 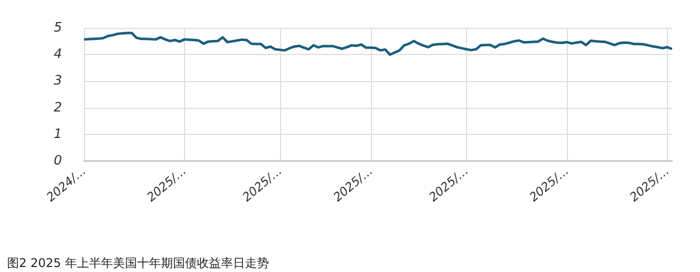 I want to click on text: 图2 2025 年上半年美国十年期国债收益率日走势, so click(x=138, y=263).